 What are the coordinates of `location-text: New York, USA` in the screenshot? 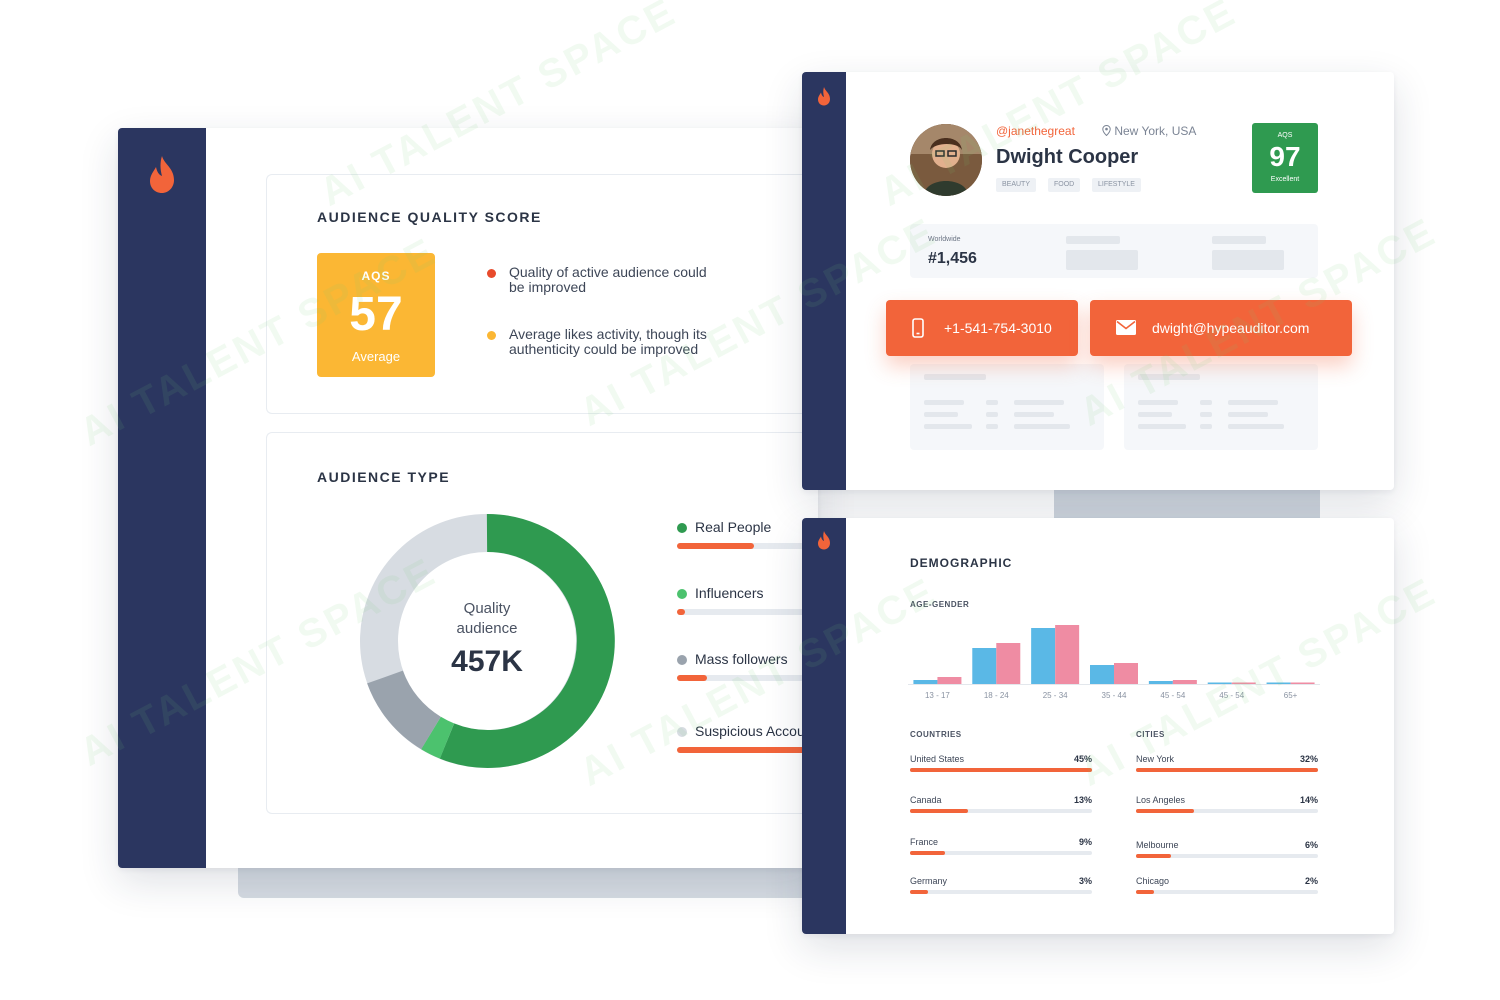 It's located at (1155, 131).